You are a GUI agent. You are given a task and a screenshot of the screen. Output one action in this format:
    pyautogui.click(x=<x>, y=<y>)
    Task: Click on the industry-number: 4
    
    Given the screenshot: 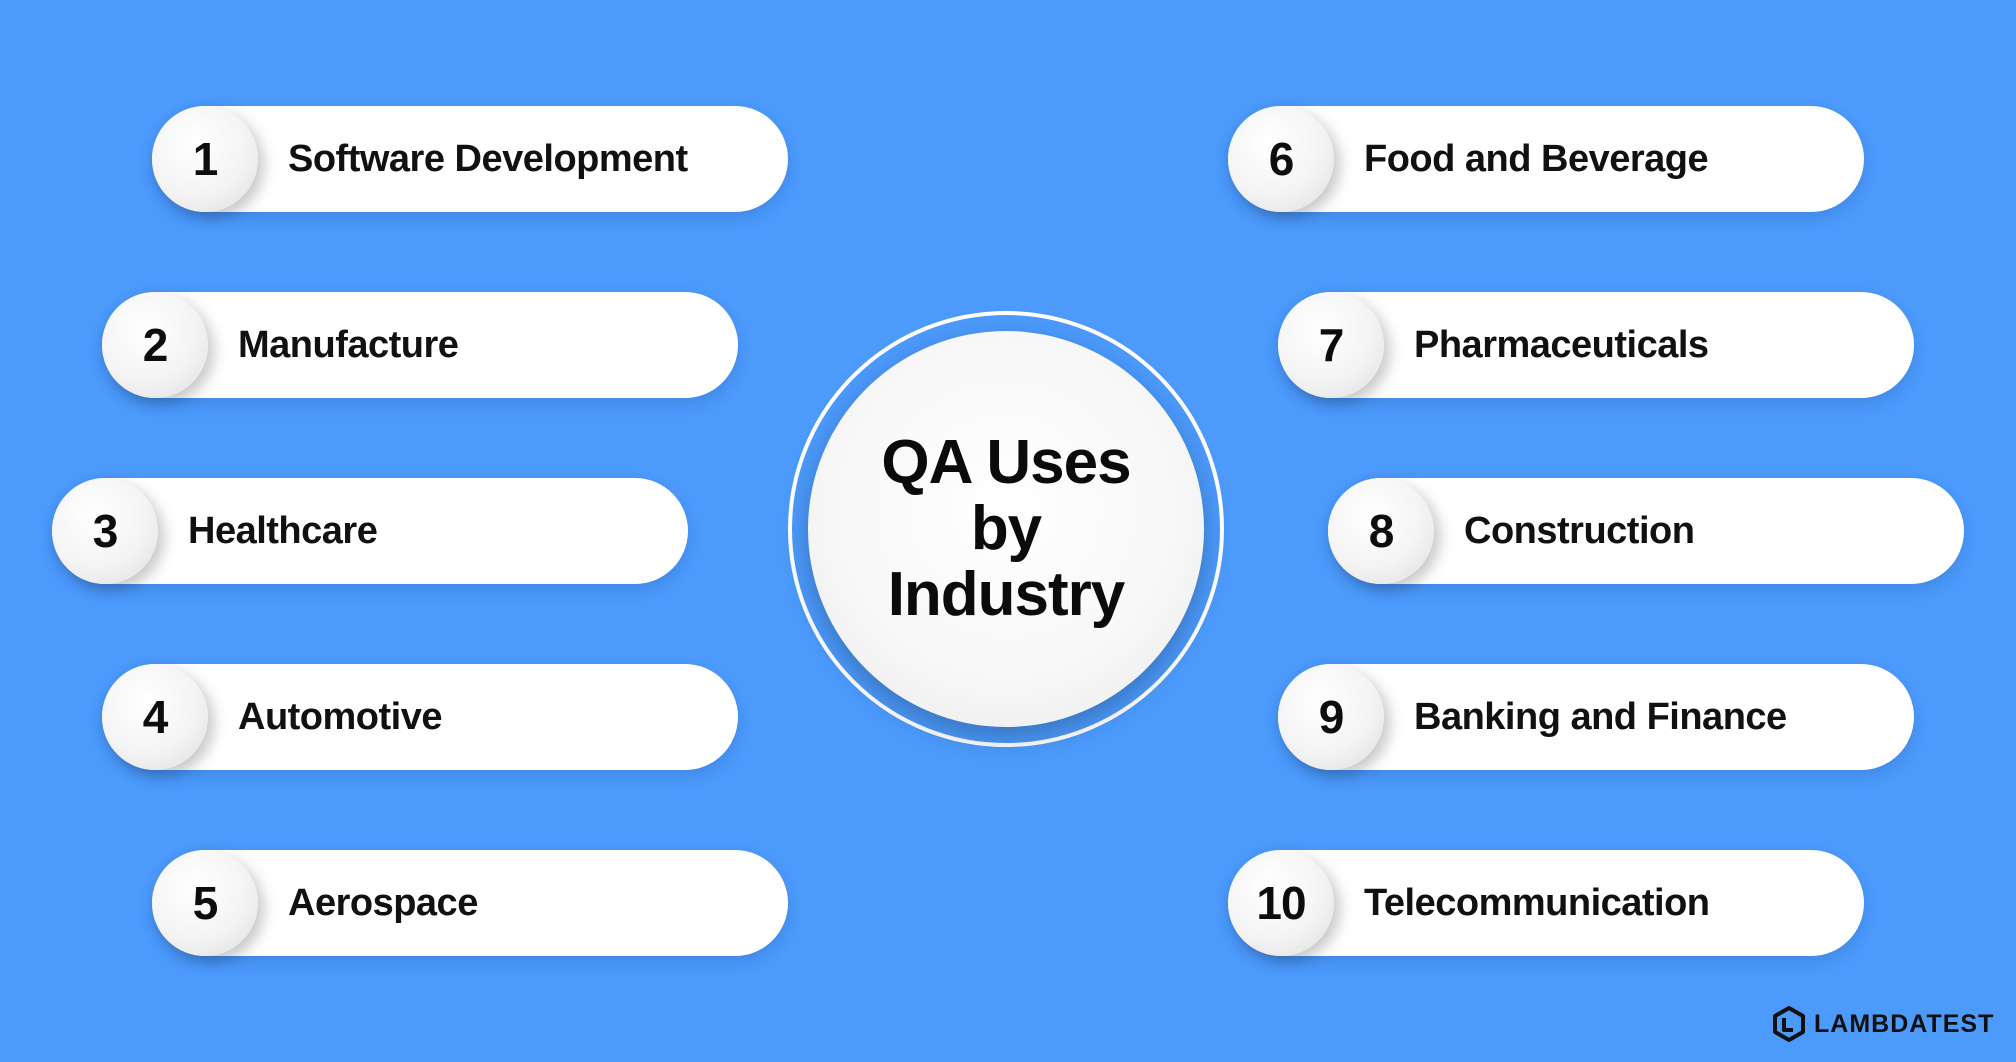 What is the action you would take?
    pyautogui.click(x=155, y=717)
    